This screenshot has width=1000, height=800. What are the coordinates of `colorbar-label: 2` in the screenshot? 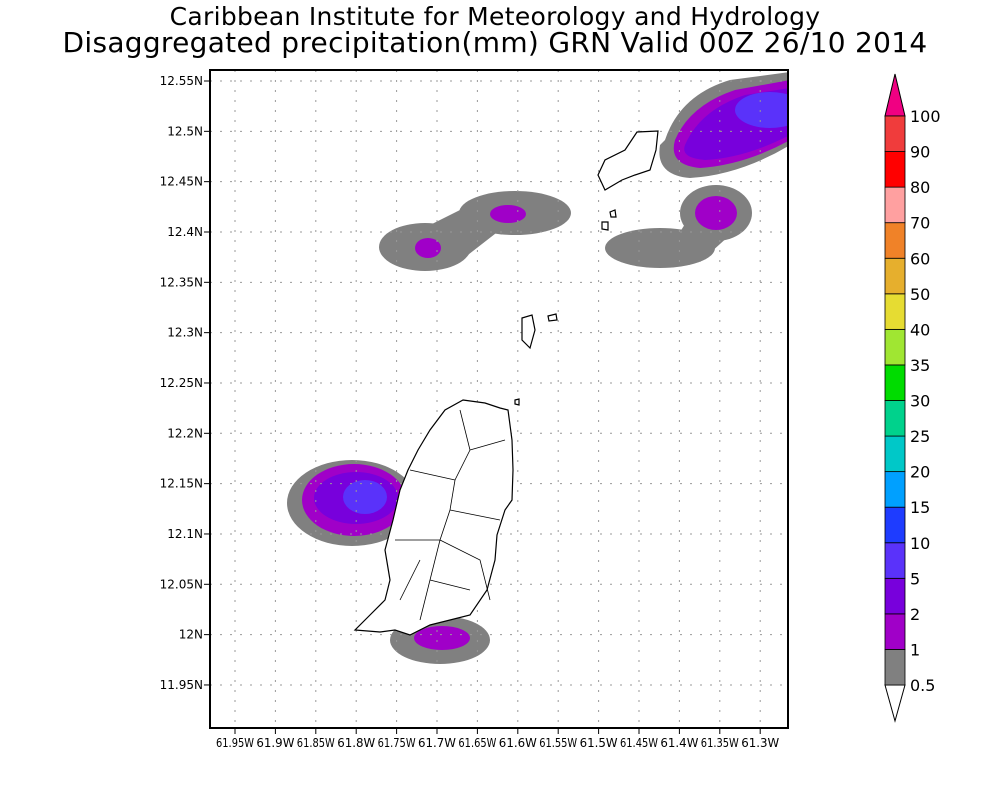 It's located at (915, 614).